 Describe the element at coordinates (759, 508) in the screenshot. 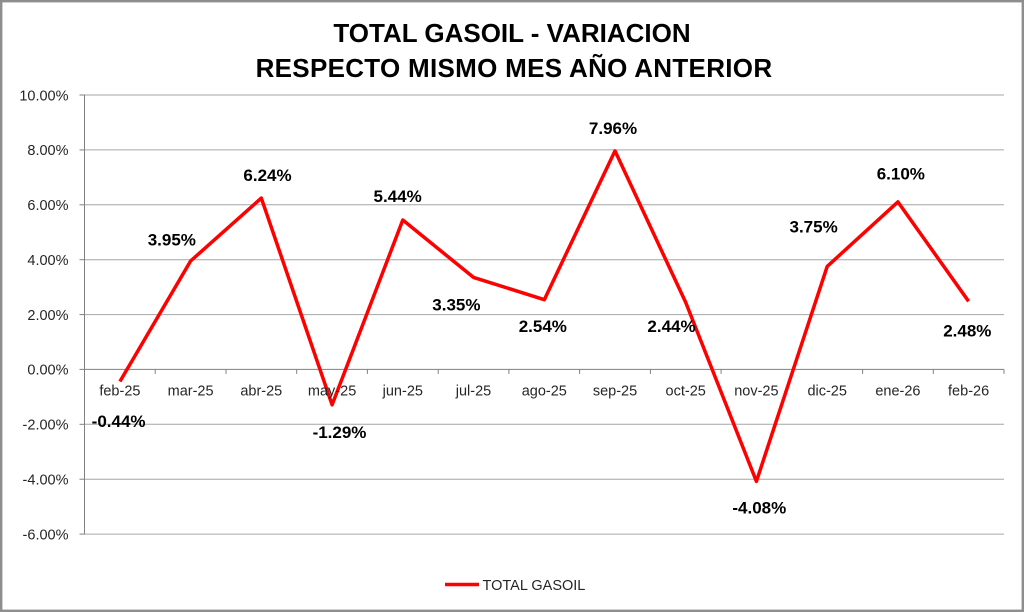

I see `svg-text: -4.08%` at that location.